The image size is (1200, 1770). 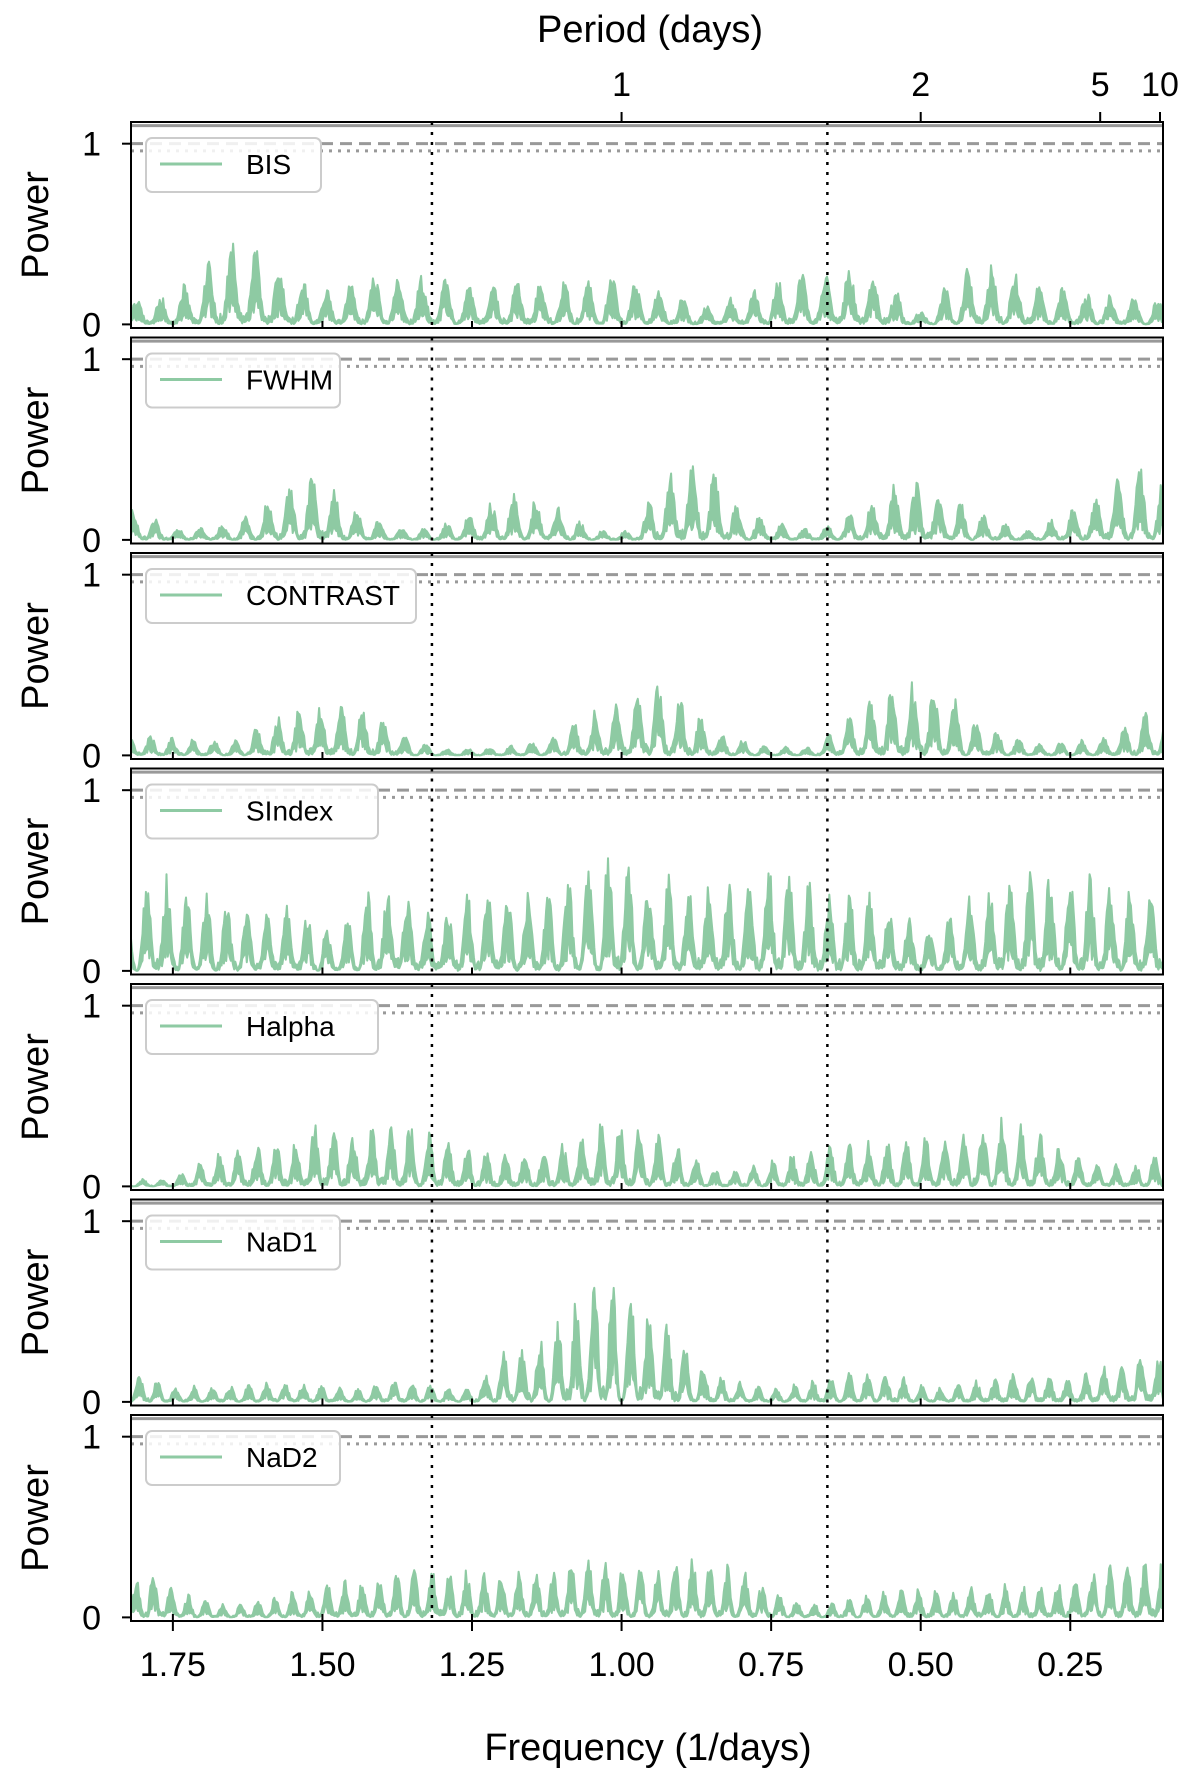 What do you see at coordinates (647, 503) in the screenshot?
I see `series-fwhm` at bounding box center [647, 503].